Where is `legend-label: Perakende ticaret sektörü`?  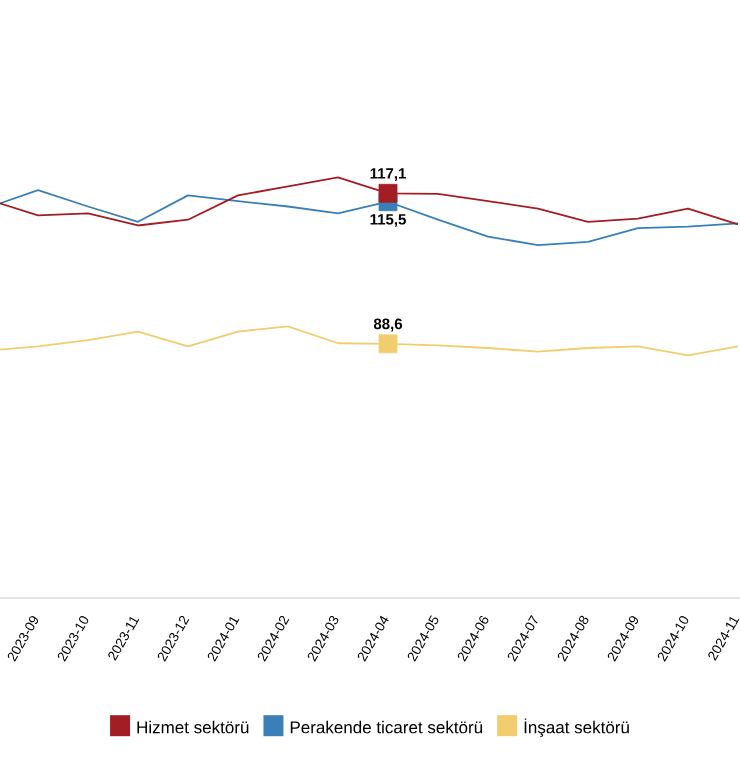 legend-label: Perakende ticaret sektörü is located at coordinates (386, 727).